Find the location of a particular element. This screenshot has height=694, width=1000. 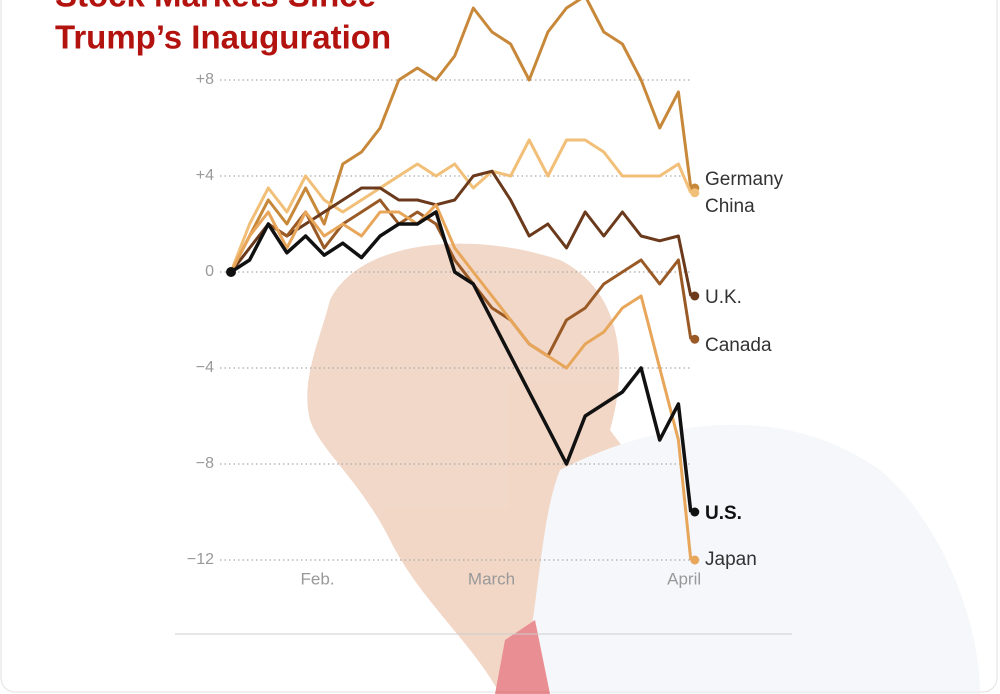

y-tick-label: 0 is located at coordinates (209, 271).